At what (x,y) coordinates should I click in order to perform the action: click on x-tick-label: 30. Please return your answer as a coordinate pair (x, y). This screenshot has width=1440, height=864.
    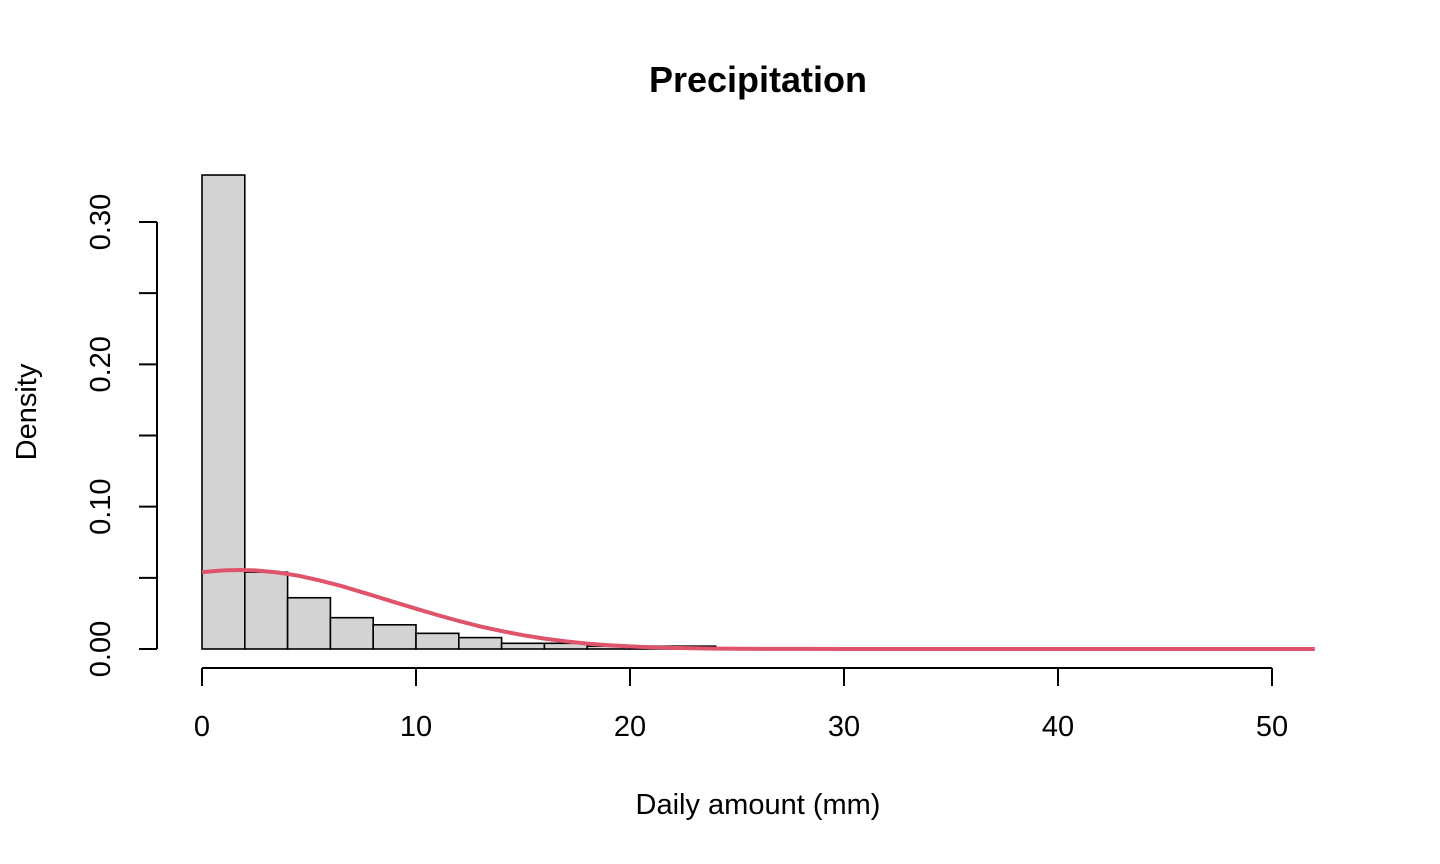
    Looking at the image, I should click on (844, 727).